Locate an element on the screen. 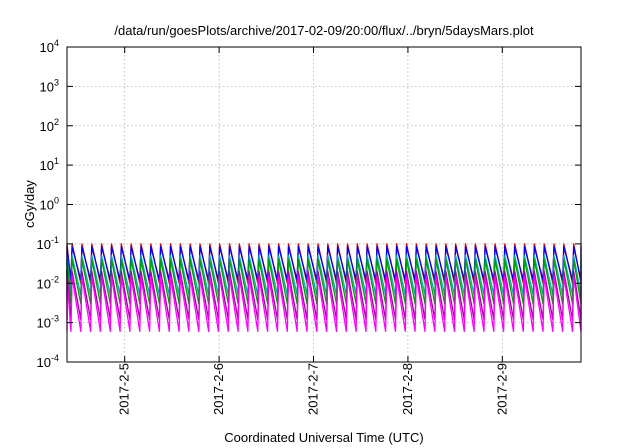  y-tick-label: 10³ is located at coordinates (49, 85).